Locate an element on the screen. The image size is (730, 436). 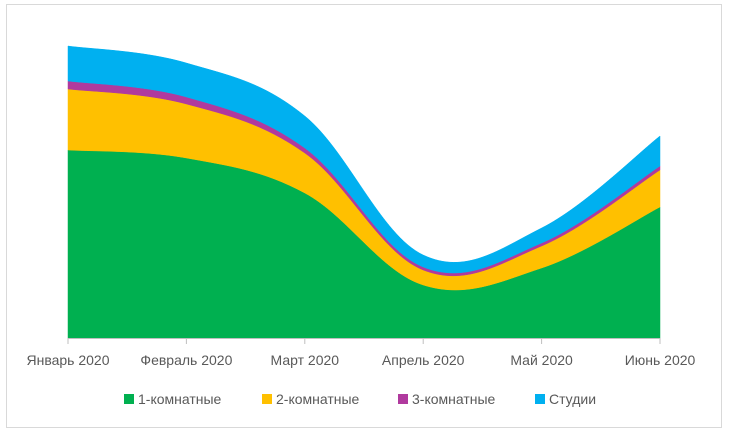
legend-item: 1-комнатные is located at coordinates (173, 399).